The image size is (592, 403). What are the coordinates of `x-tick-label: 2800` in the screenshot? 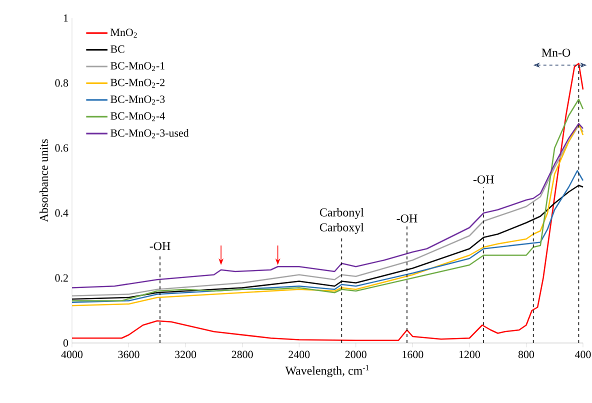 It's located at (242, 354).